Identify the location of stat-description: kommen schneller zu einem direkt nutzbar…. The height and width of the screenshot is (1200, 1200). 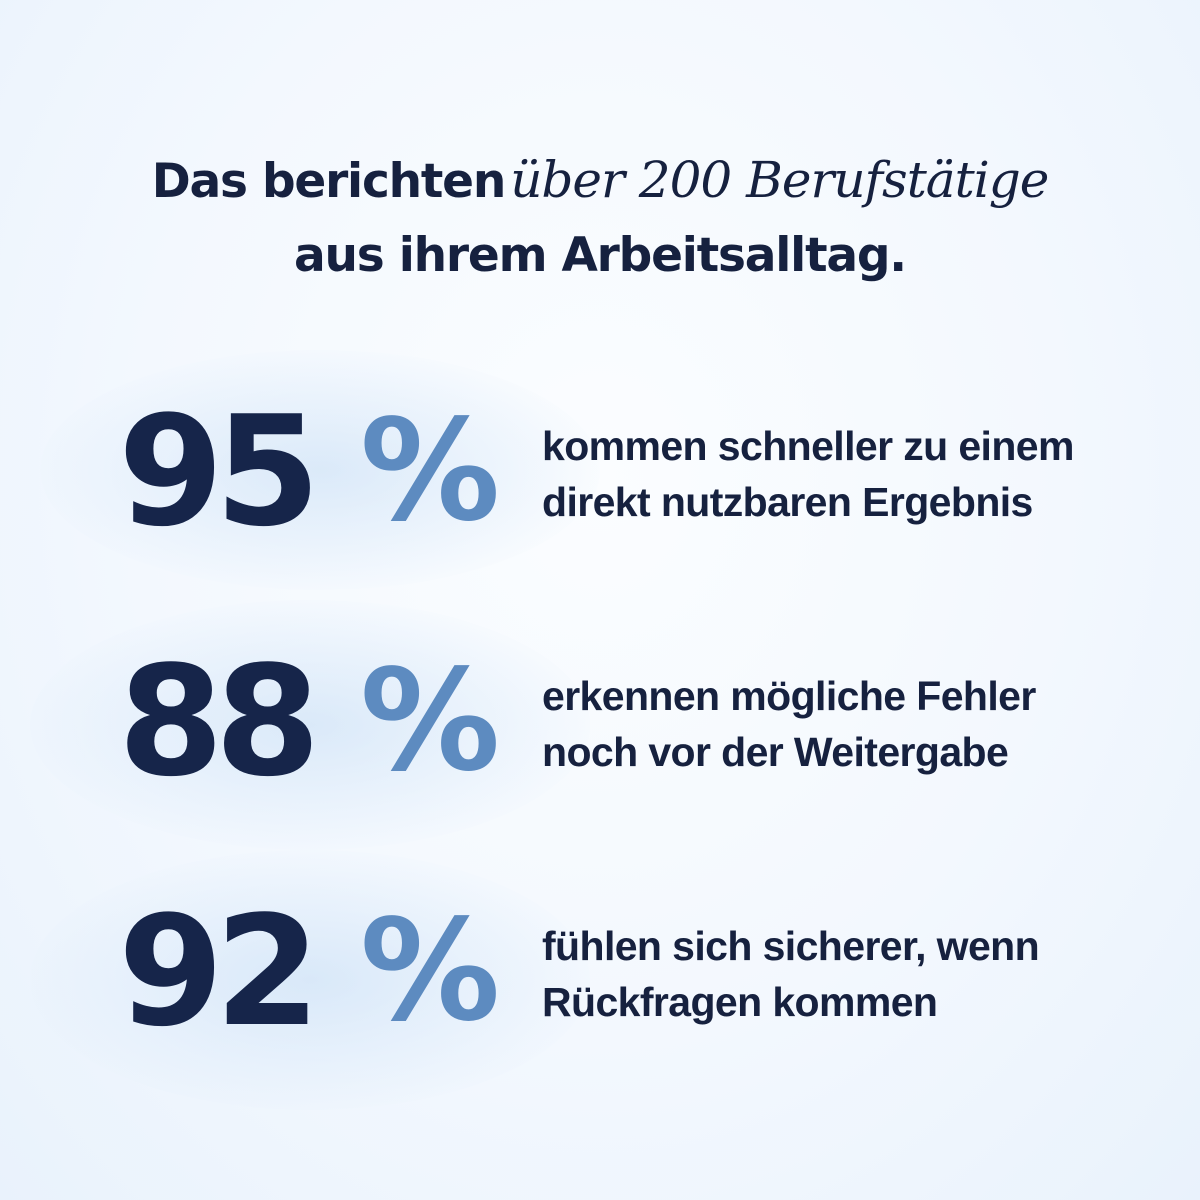
(862, 474).